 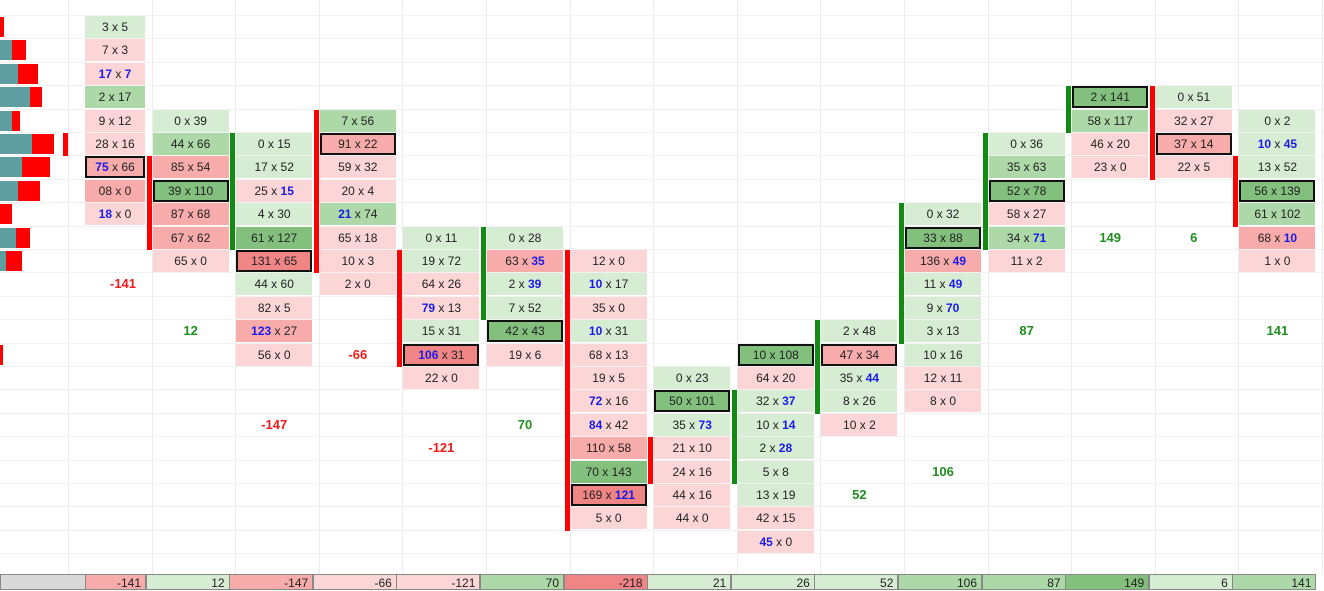 What do you see at coordinates (1013, 237) in the screenshot?
I see `bid-volume: 34` at bounding box center [1013, 237].